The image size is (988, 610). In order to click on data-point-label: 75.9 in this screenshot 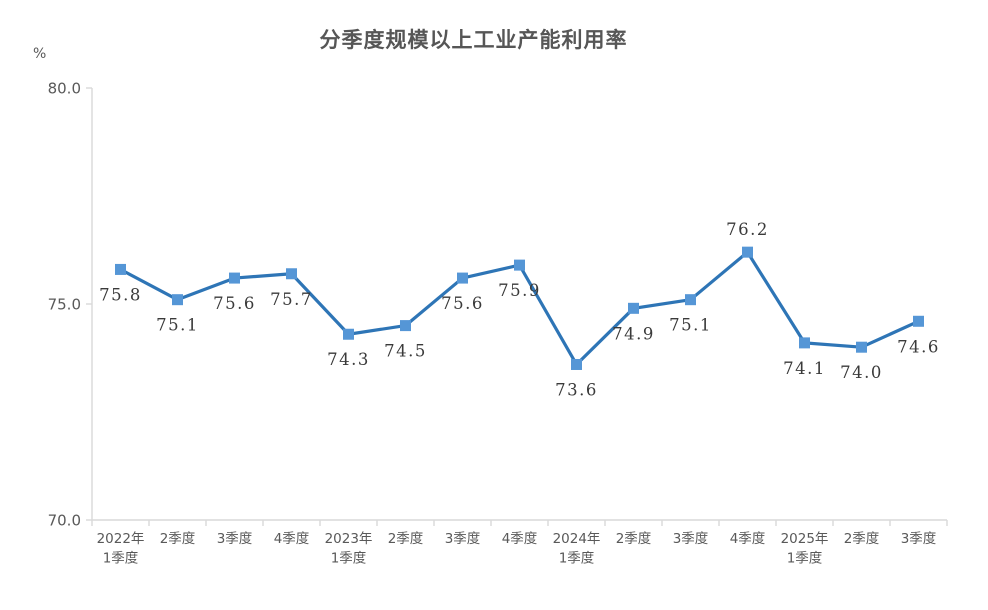, I will do `click(519, 290)`.